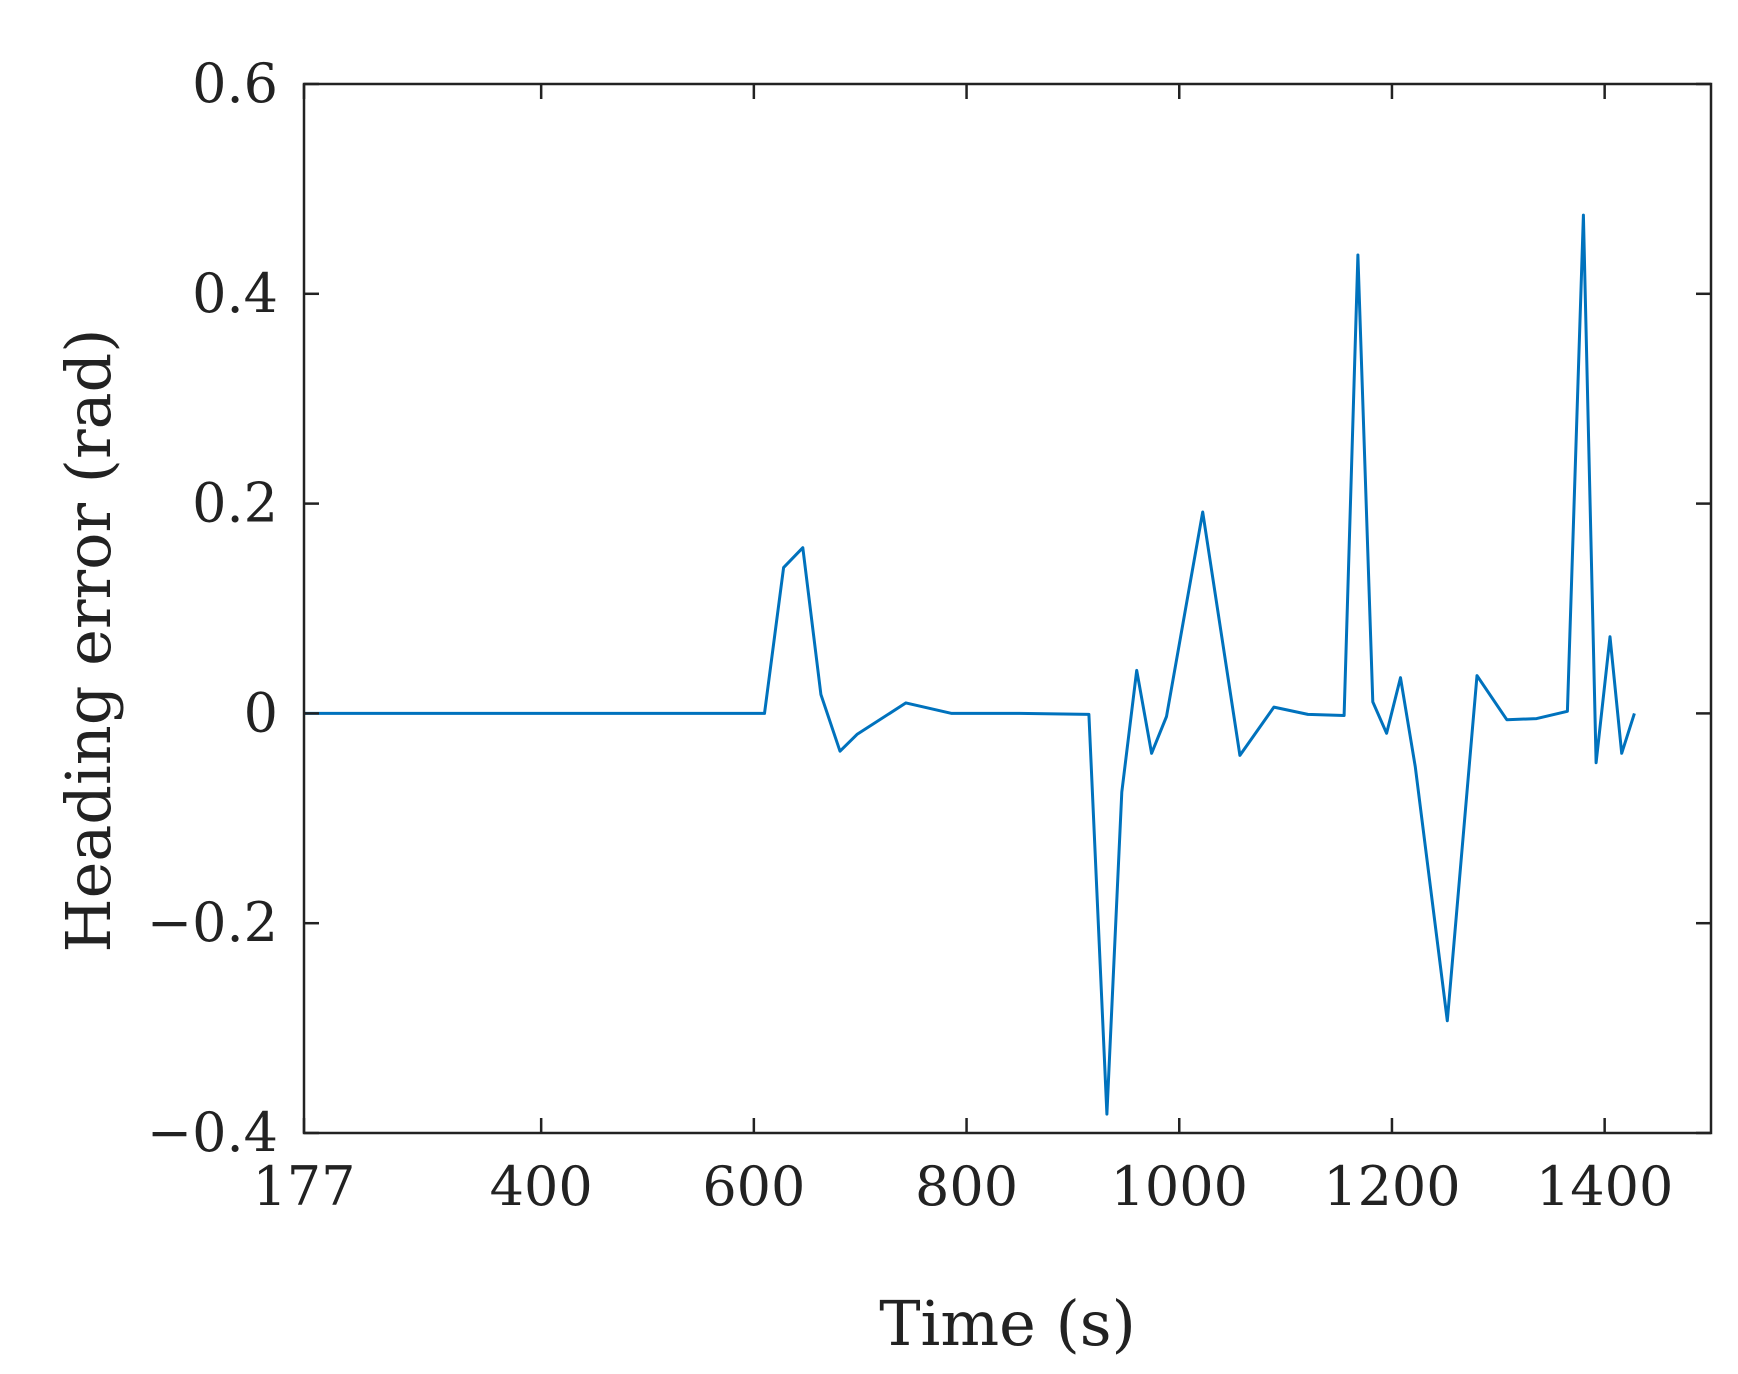  I want to click on x-tick-label: 400, so click(541, 1186).